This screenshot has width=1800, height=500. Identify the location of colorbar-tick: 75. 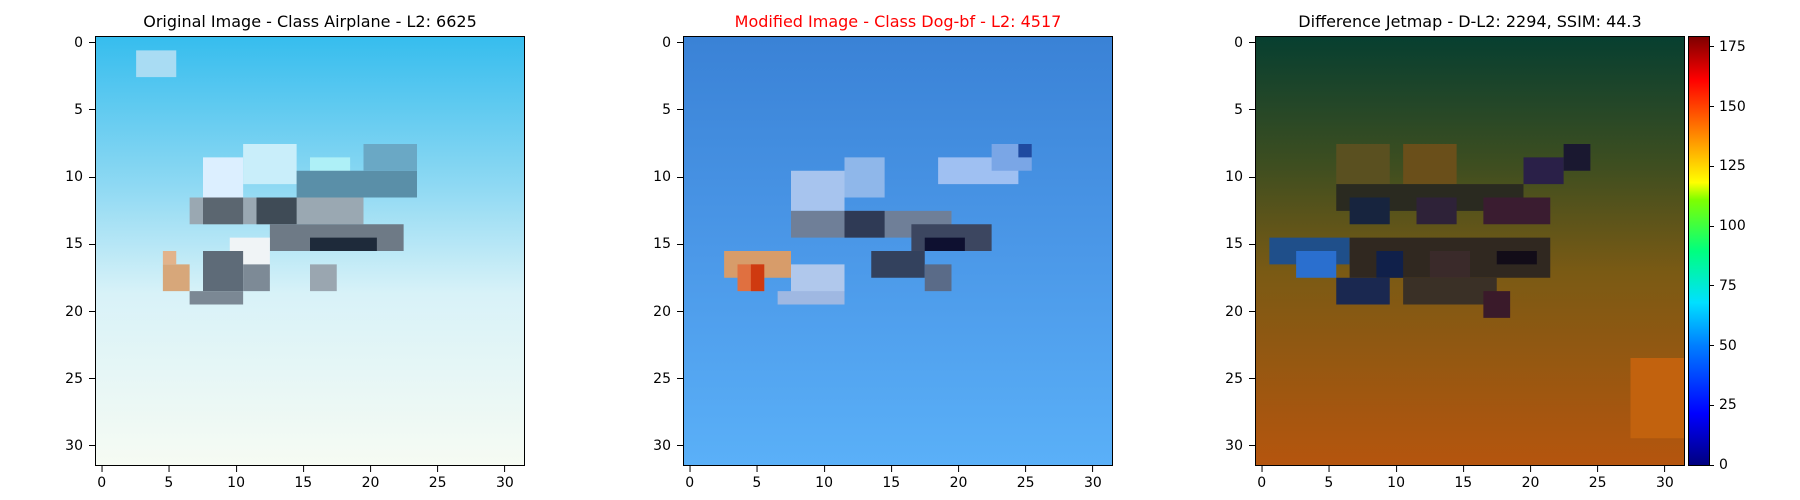
(1723, 286).